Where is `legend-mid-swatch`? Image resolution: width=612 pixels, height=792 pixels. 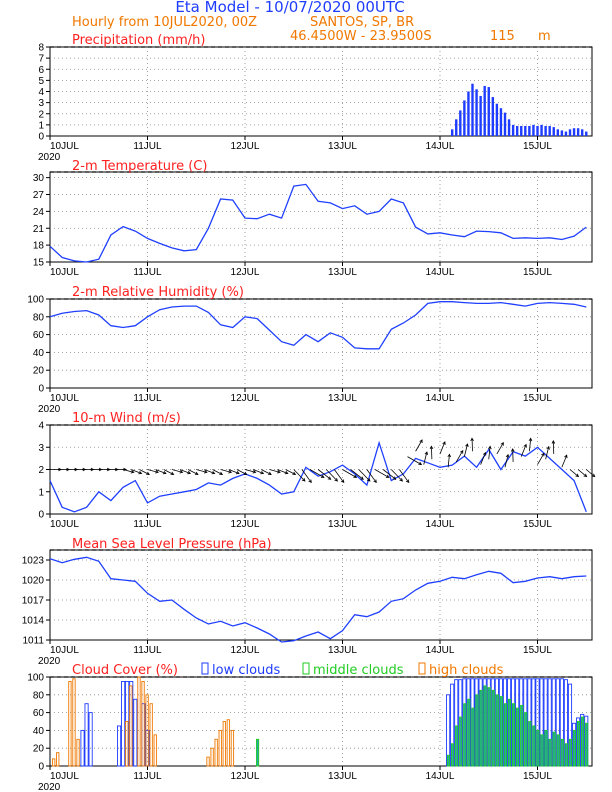
legend-mid-swatch is located at coordinates (306, 668).